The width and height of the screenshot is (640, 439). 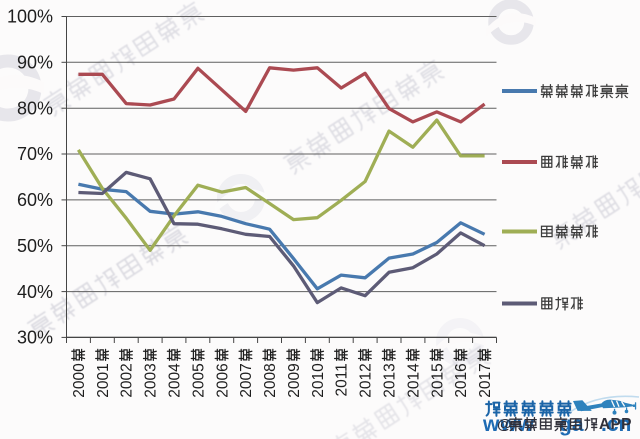 What do you see at coordinates (342, 379) in the screenshot?
I see `svg-text: 2011` at bounding box center [342, 379].